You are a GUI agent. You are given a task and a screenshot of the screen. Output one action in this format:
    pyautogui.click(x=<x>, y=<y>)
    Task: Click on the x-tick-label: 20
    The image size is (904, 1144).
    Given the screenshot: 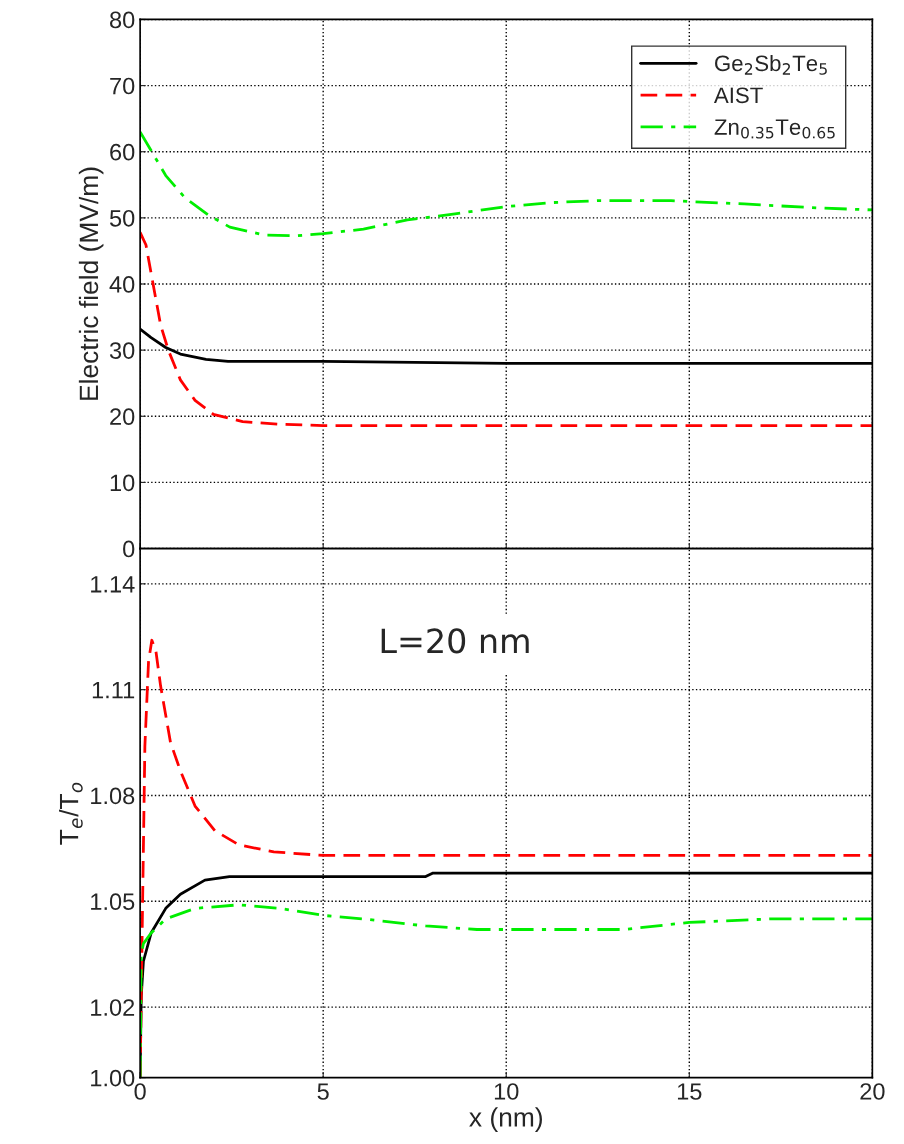 What is the action you would take?
    pyautogui.click(x=872, y=1091)
    